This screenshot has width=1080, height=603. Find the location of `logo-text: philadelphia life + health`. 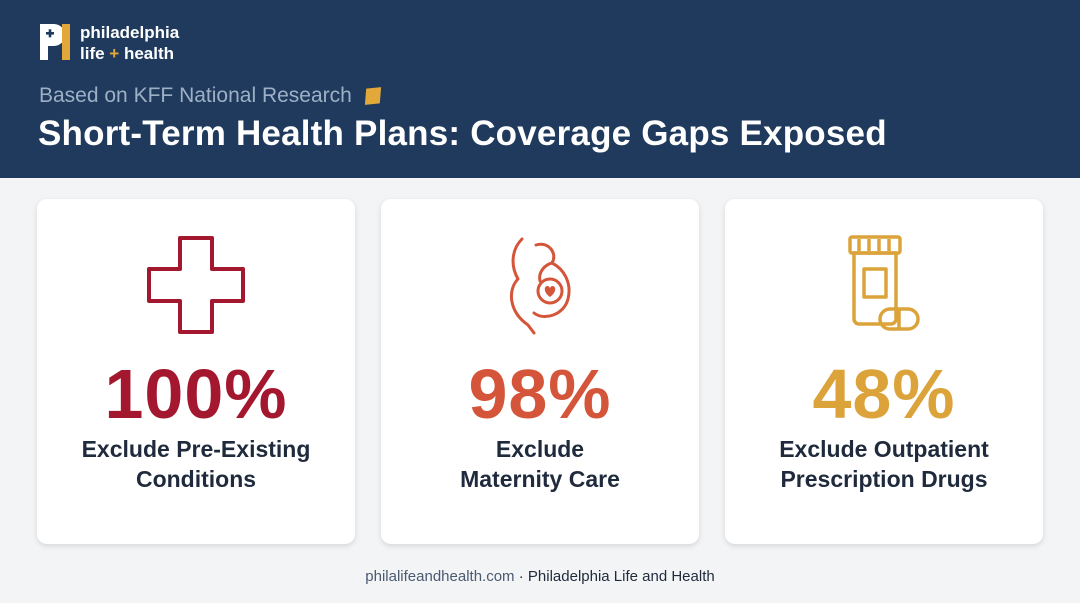

logo-text: philadelphia life + health is located at coordinates (129, 43).